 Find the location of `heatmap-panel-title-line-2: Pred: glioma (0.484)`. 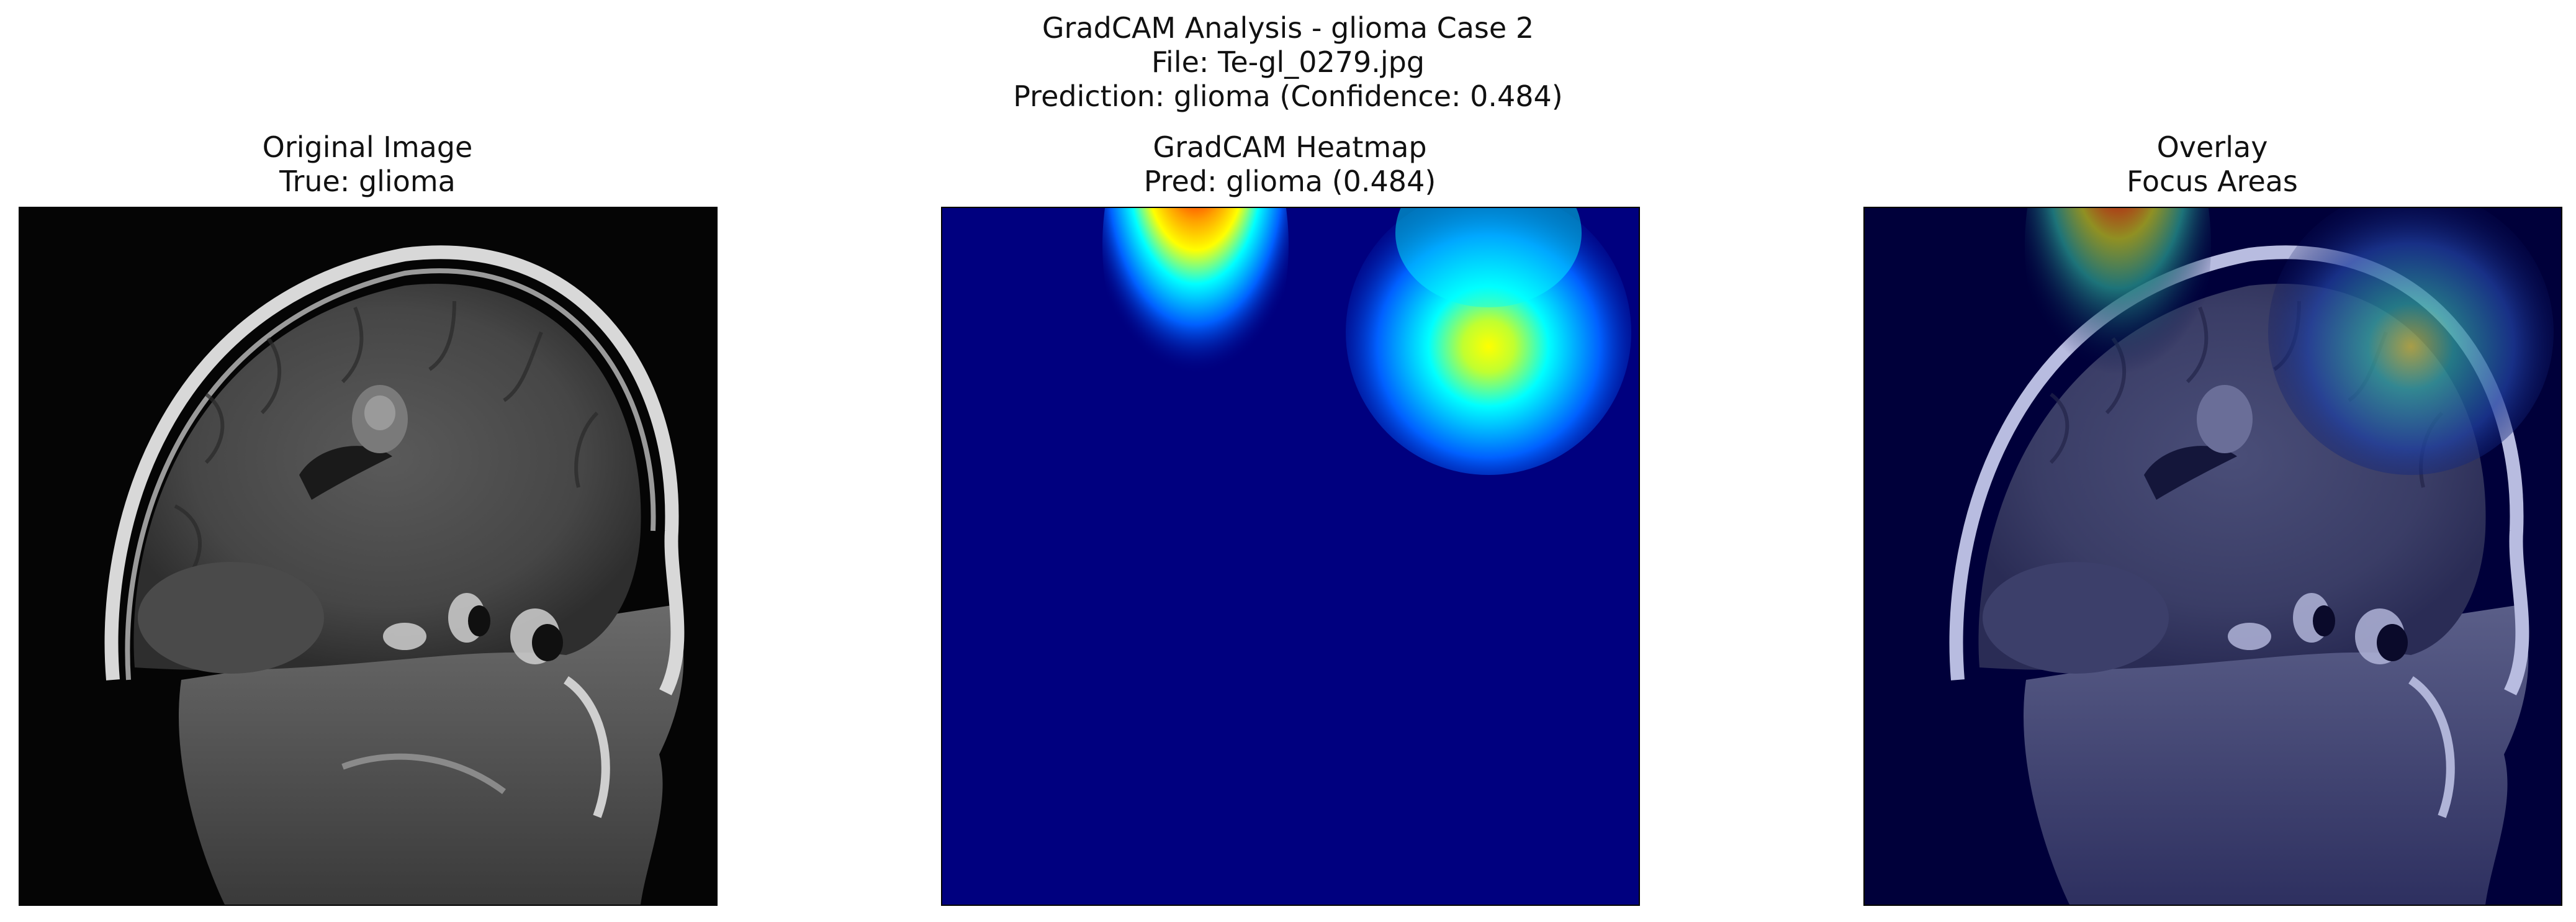

heatmap-panel-title-line-2: Pred: glioma (0.484) is located at coordinates (1289, 181).